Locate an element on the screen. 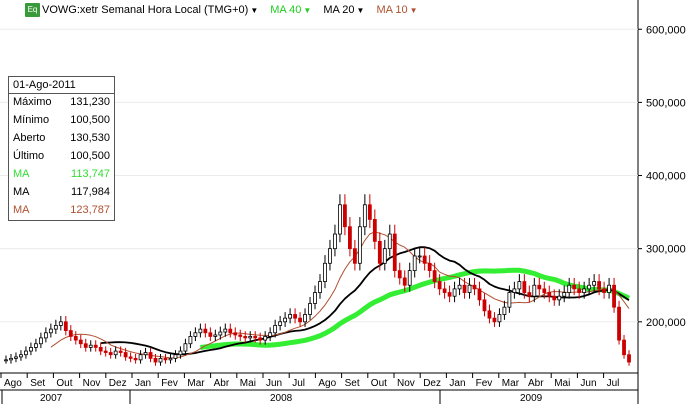 This screenshot has width=691, height=404. x-tick-label: Jul is located at coordinates (298, 383).